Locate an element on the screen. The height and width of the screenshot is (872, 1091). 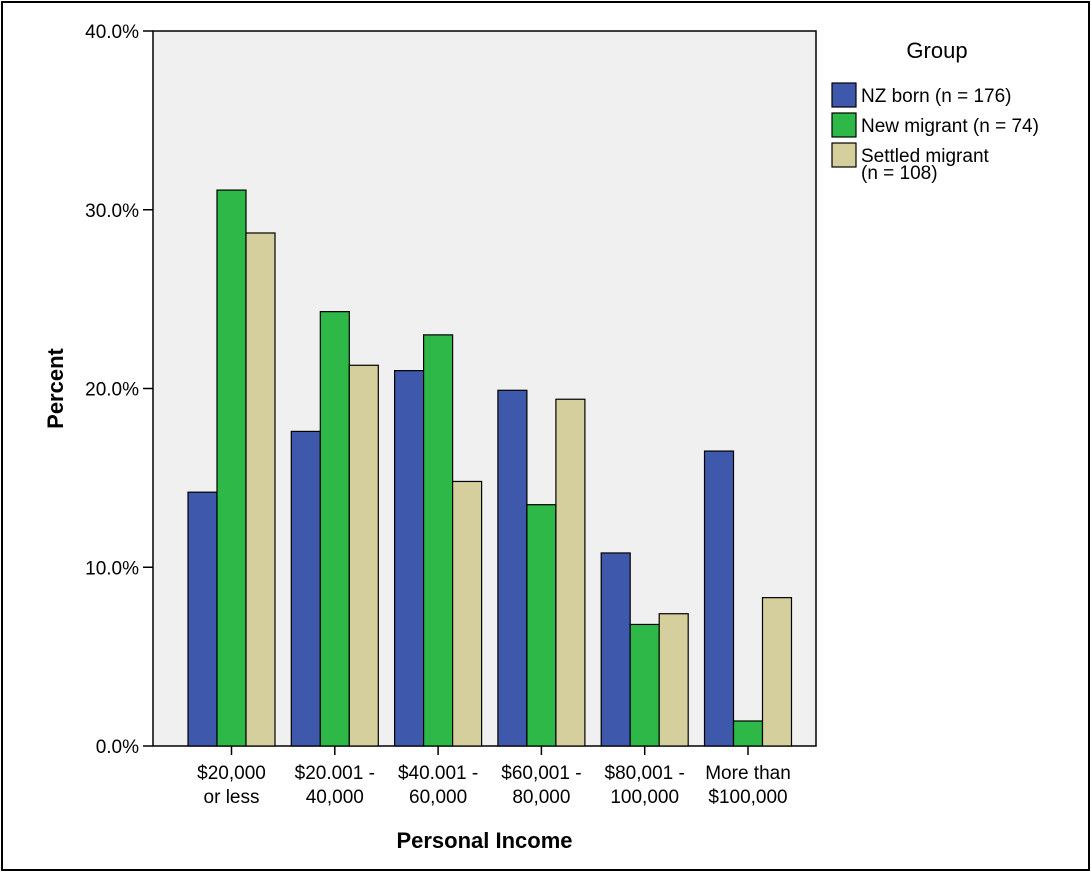
x-tick-label: $20.001 - is located at coordinates (335, 773).